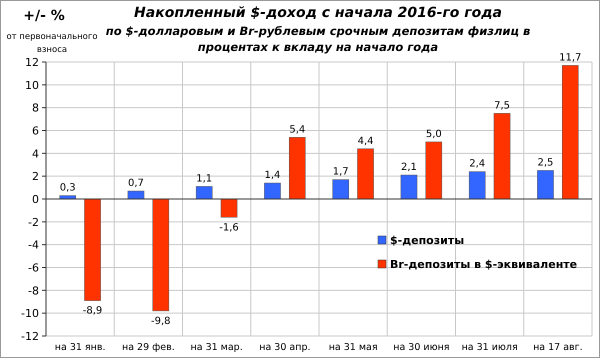 This screenshot has width=600, height=358. I want to click on y-tick-label: -6, so click(33, 268).